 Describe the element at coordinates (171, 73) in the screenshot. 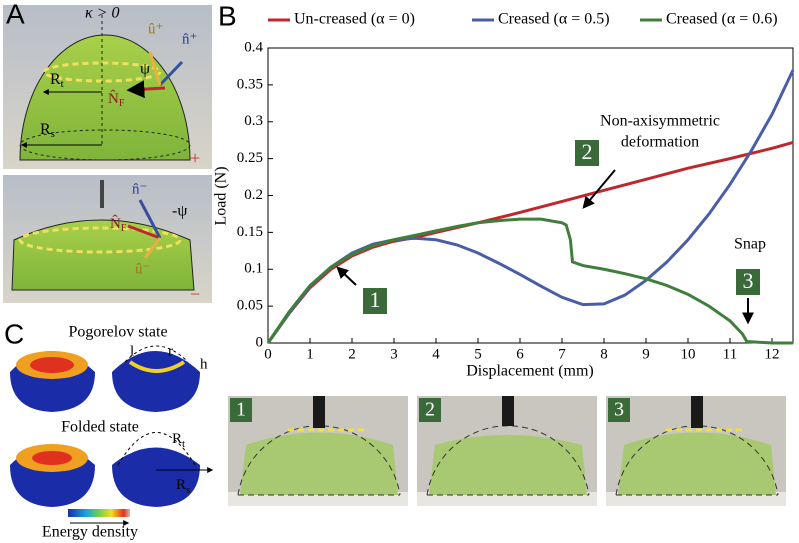

I see `n-arrow` at that location.